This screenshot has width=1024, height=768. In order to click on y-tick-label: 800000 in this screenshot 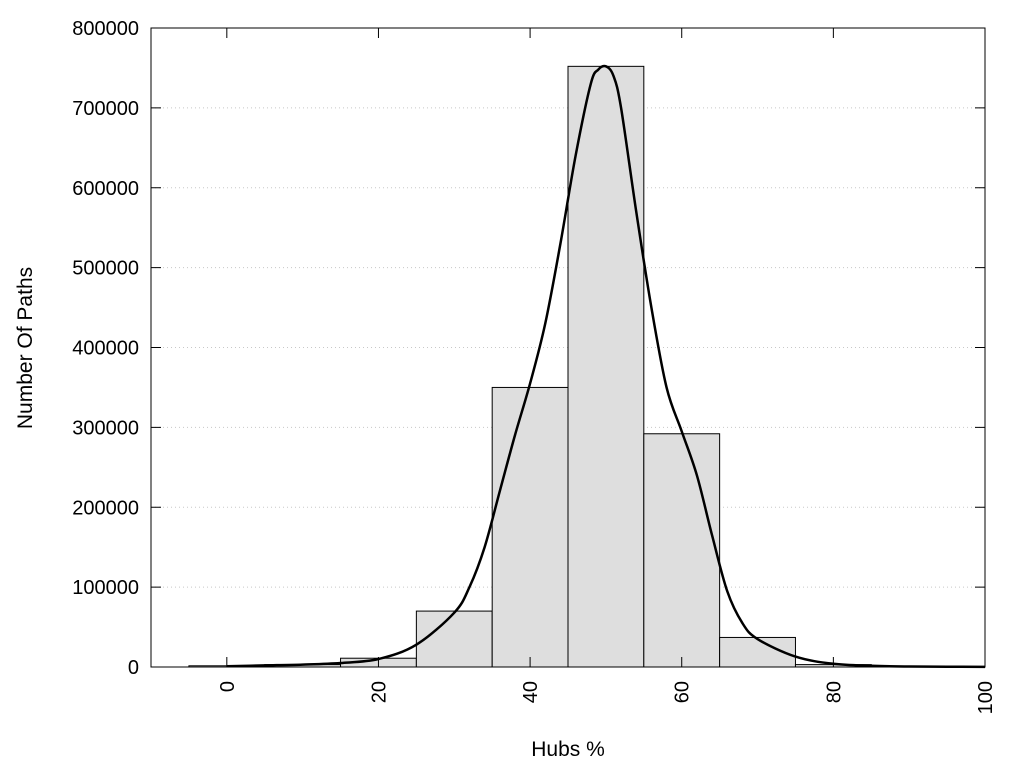, I will do `click(105, 29)`.